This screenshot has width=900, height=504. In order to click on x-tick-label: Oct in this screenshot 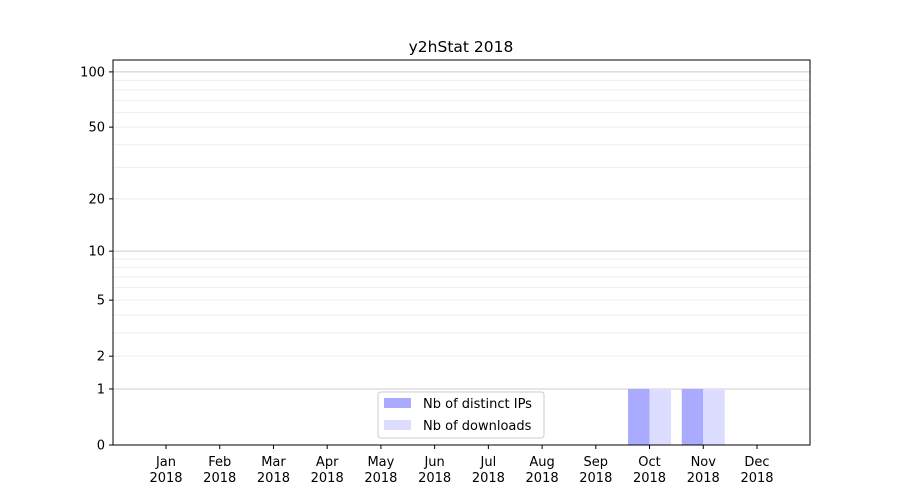, I will do `click(649, 462)`.